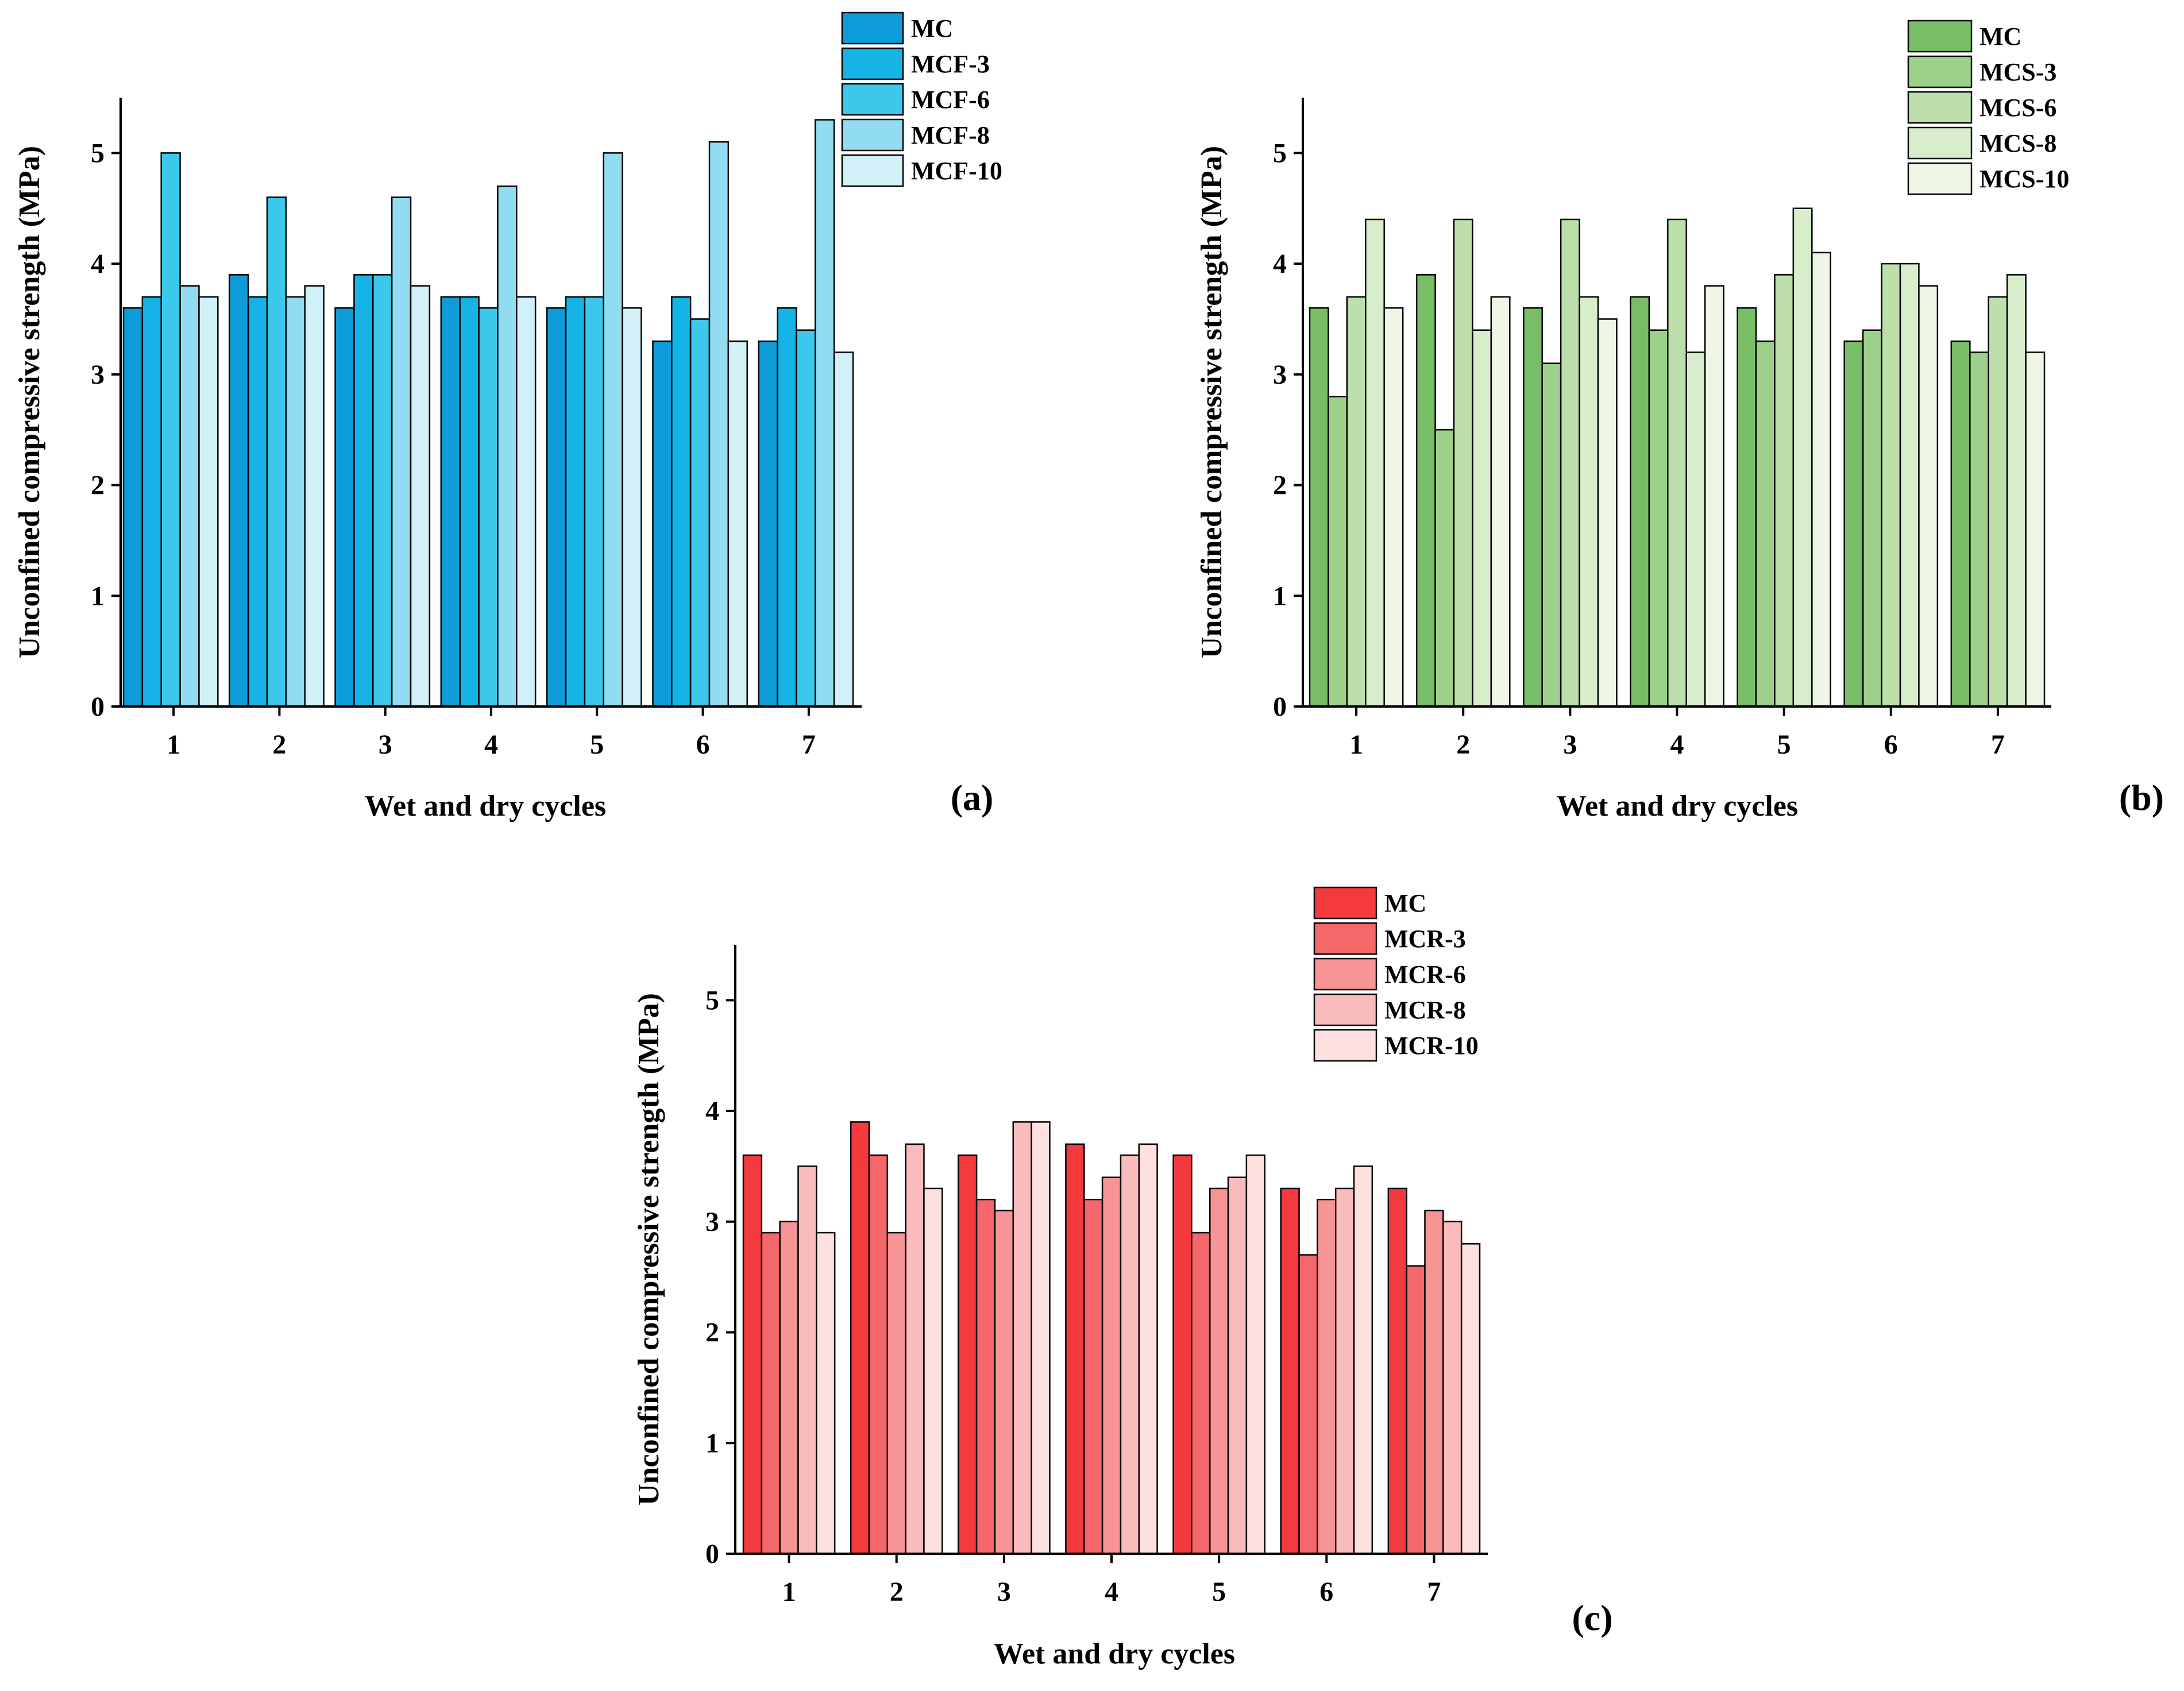 This screenshot has height=1691, width=2184. Describe the element at coordinates (973, 797) in the screenshot. I see `panel-label: (a)` at that location.